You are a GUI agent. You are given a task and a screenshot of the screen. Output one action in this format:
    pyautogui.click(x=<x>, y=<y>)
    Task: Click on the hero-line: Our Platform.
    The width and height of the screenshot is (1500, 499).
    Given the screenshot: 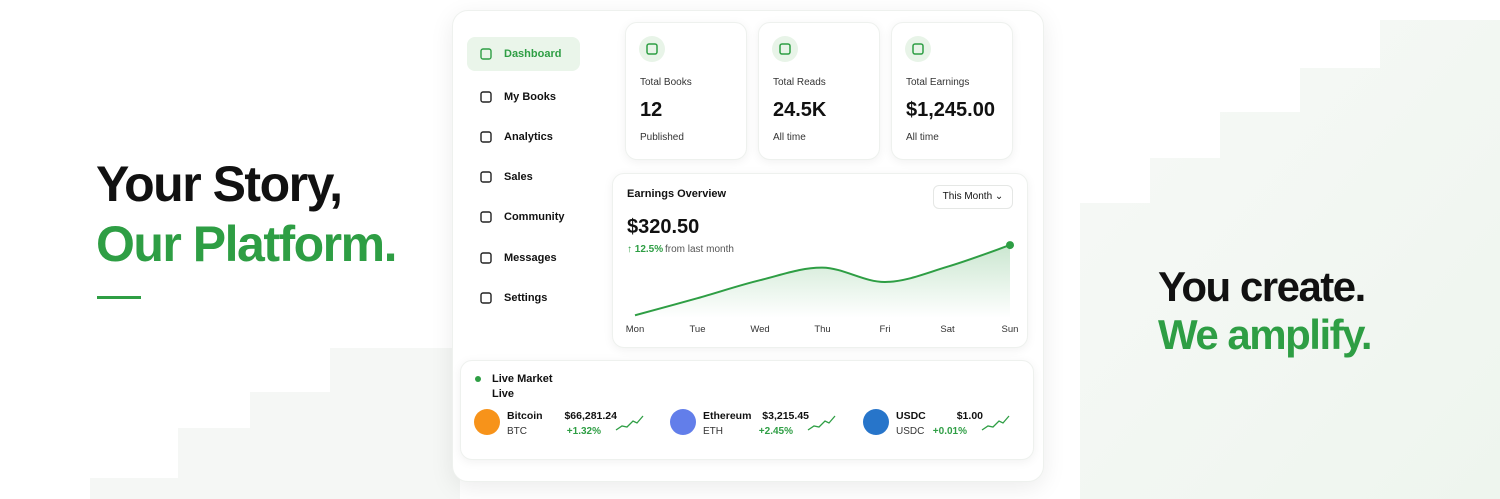 What is the action you would take?
    pyautogui.click(x=246, y=244)
    